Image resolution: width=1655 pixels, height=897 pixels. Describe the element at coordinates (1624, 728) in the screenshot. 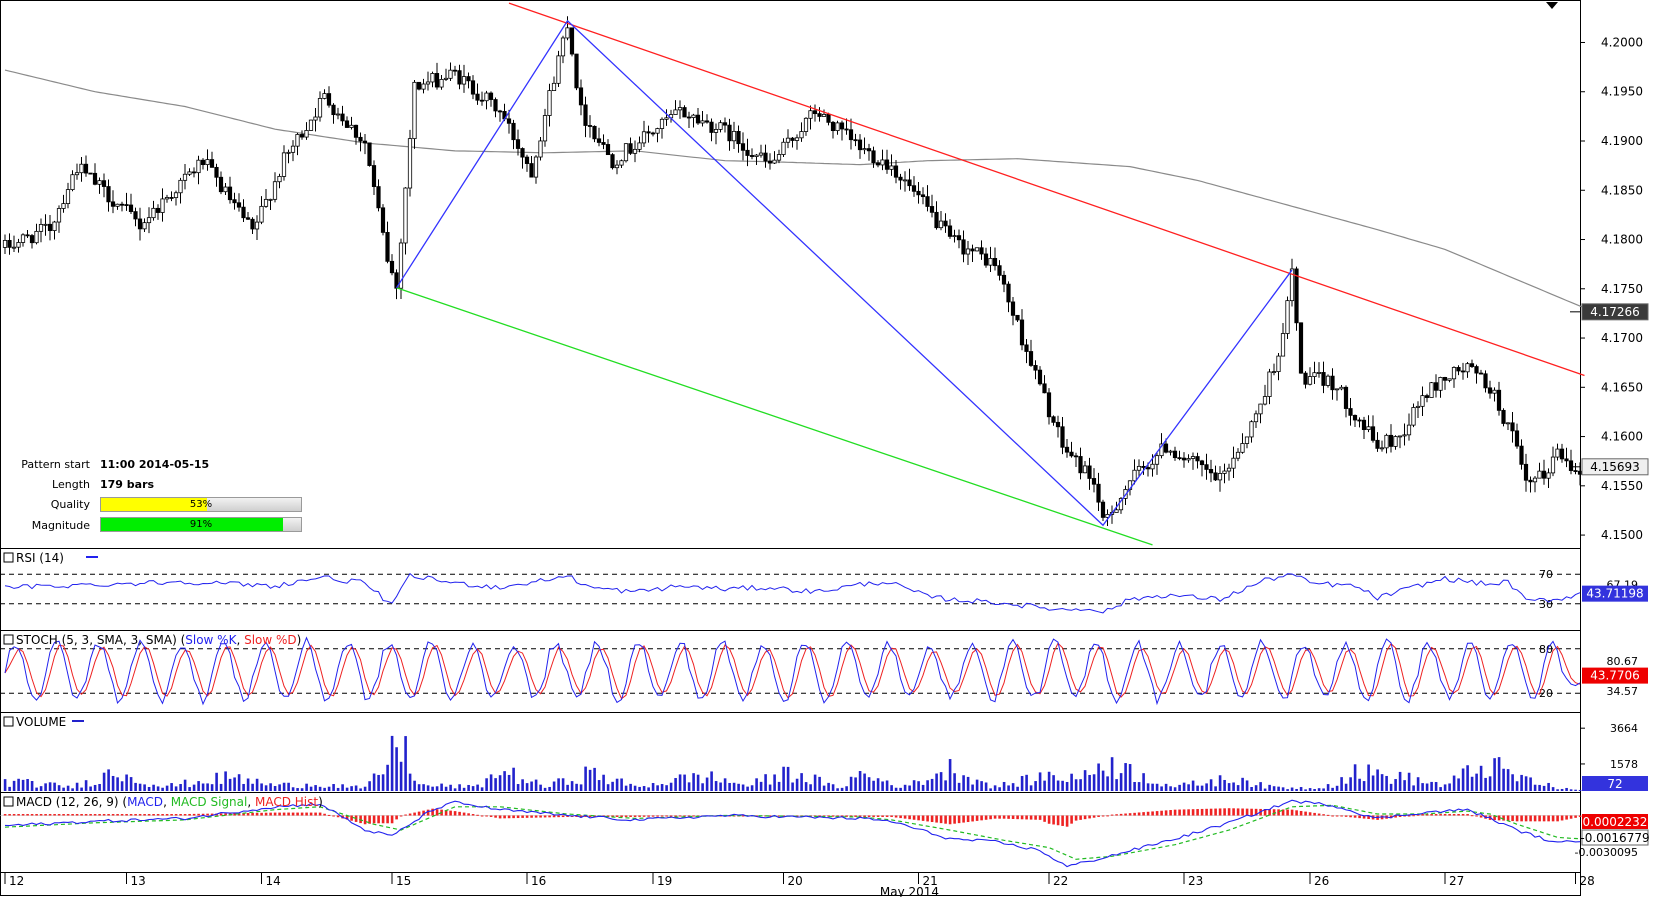

I see `volume-tick-label: 3664` at that location.